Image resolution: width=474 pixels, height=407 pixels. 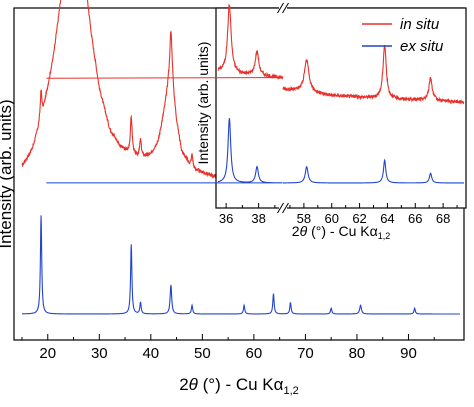 I want to click on inset-x-axis-label-theta: θ, so click(x=304, y=231).